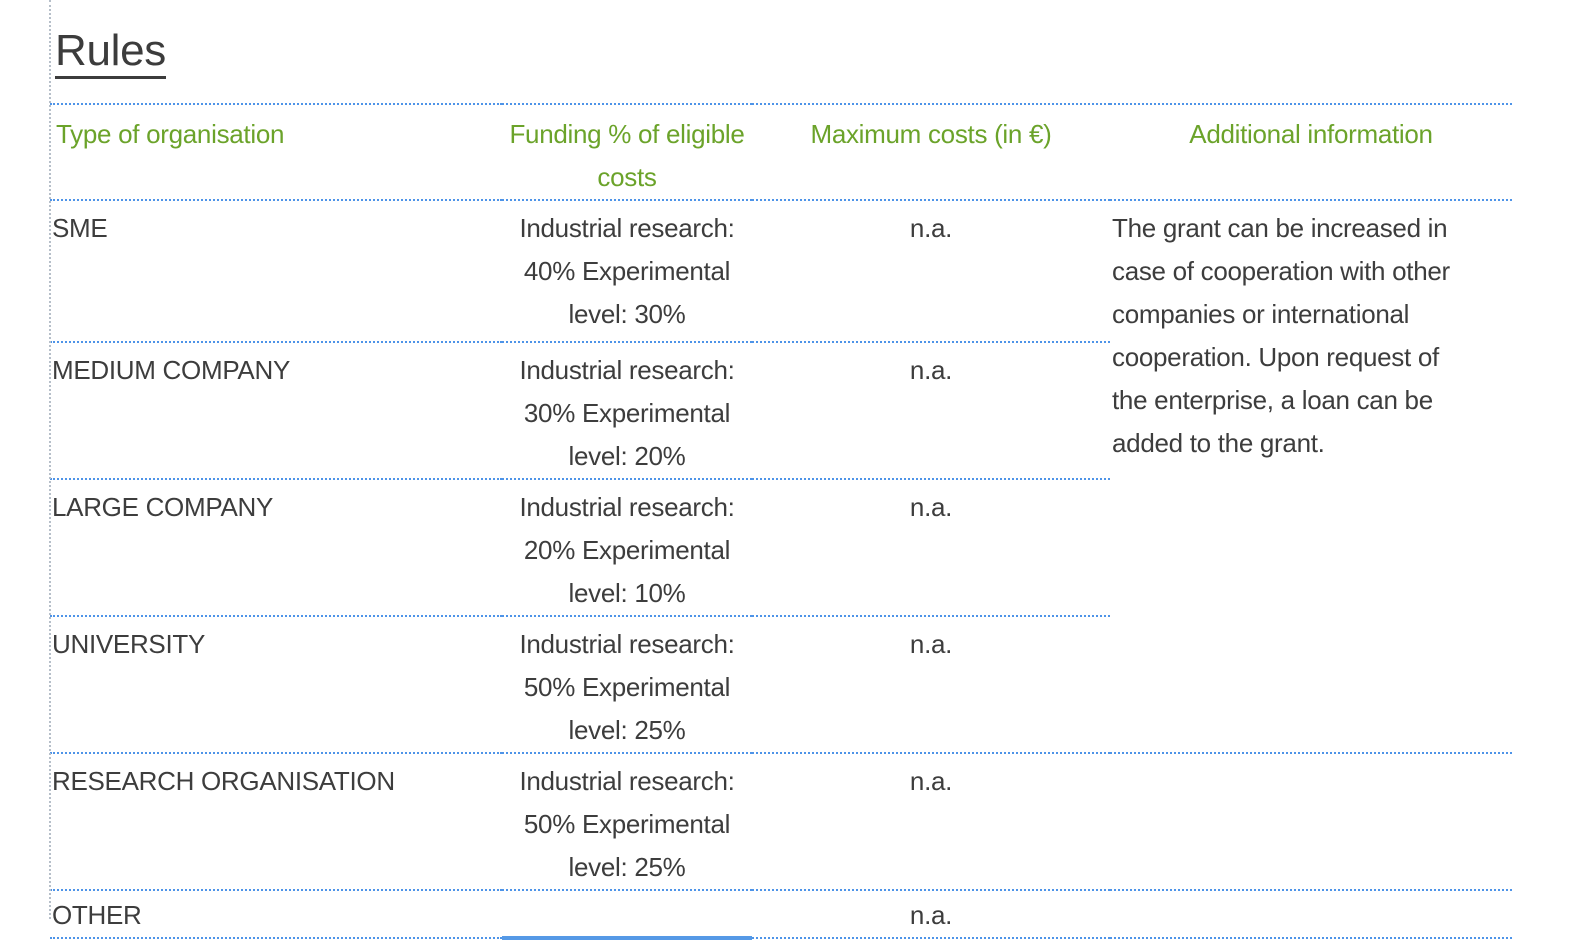 This screenshot has width=1582, height=940. What do you see at coordinates (276, 411) in the screenshot?
I see `cell-type: MEDIUM COMPANY` at bounding box center [276, 411].